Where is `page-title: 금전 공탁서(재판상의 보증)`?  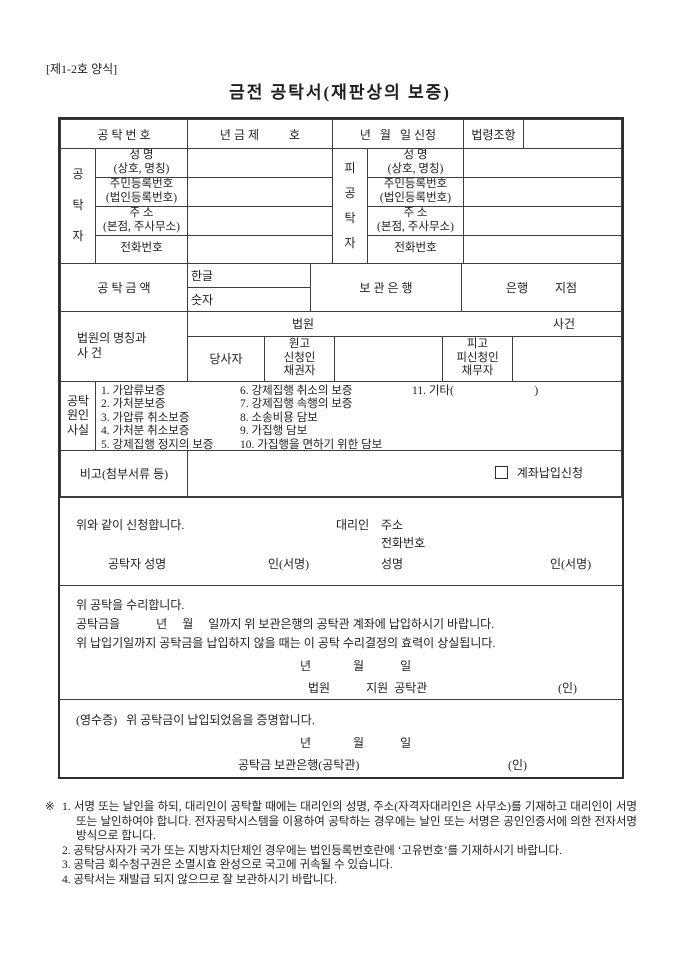 page-title: 금전 공탁서(재판상의 보증) is located at coordinates (340, 92).